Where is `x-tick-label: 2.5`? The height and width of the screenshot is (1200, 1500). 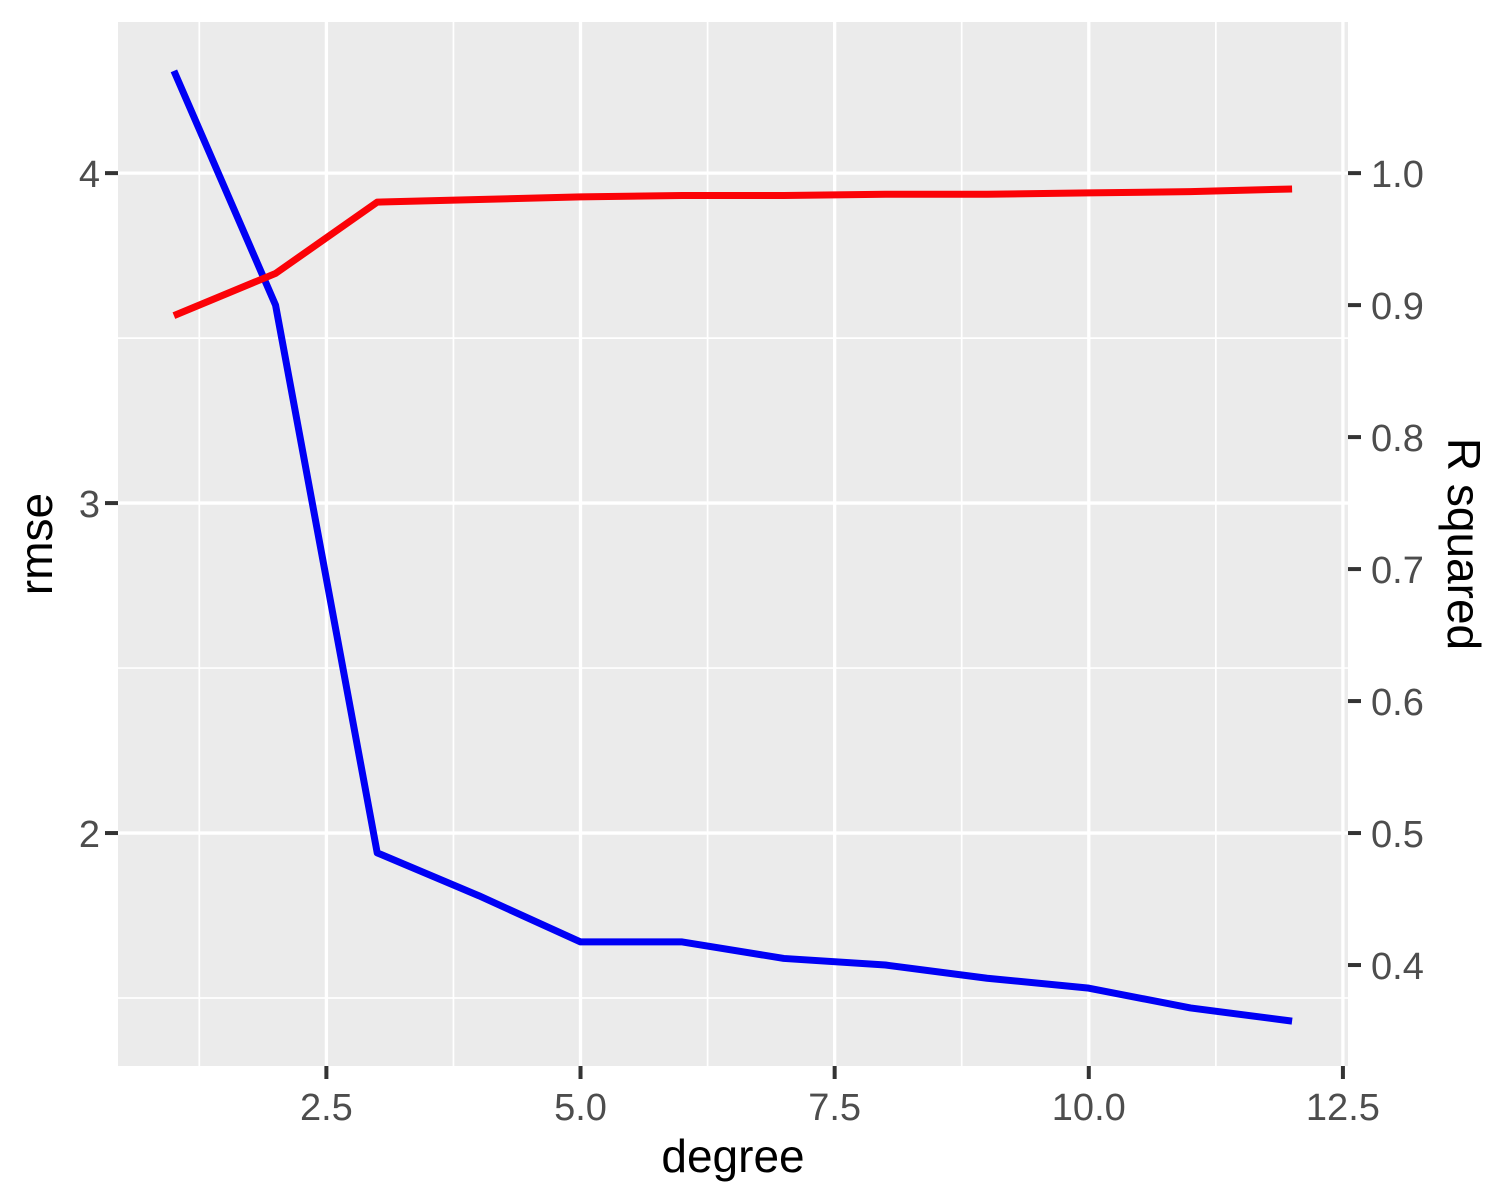 x-tick-label: 2.5 is located at coordinates (326, 1108).